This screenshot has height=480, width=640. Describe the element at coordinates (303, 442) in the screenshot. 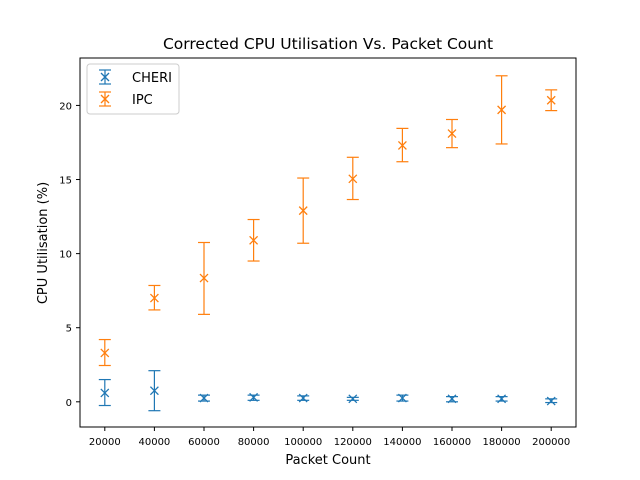

I see `x-tick-label: 100000` at that location.